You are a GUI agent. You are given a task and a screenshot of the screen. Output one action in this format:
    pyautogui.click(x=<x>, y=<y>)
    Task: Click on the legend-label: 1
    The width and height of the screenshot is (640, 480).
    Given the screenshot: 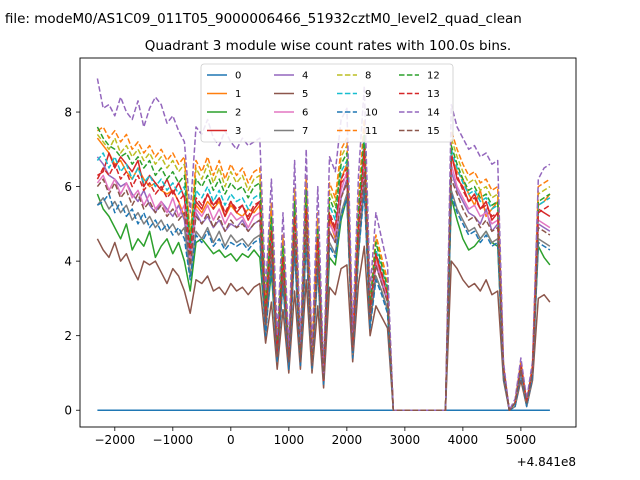 What is the action you would take?
    pyautogui.click(x=238, y=94)
    